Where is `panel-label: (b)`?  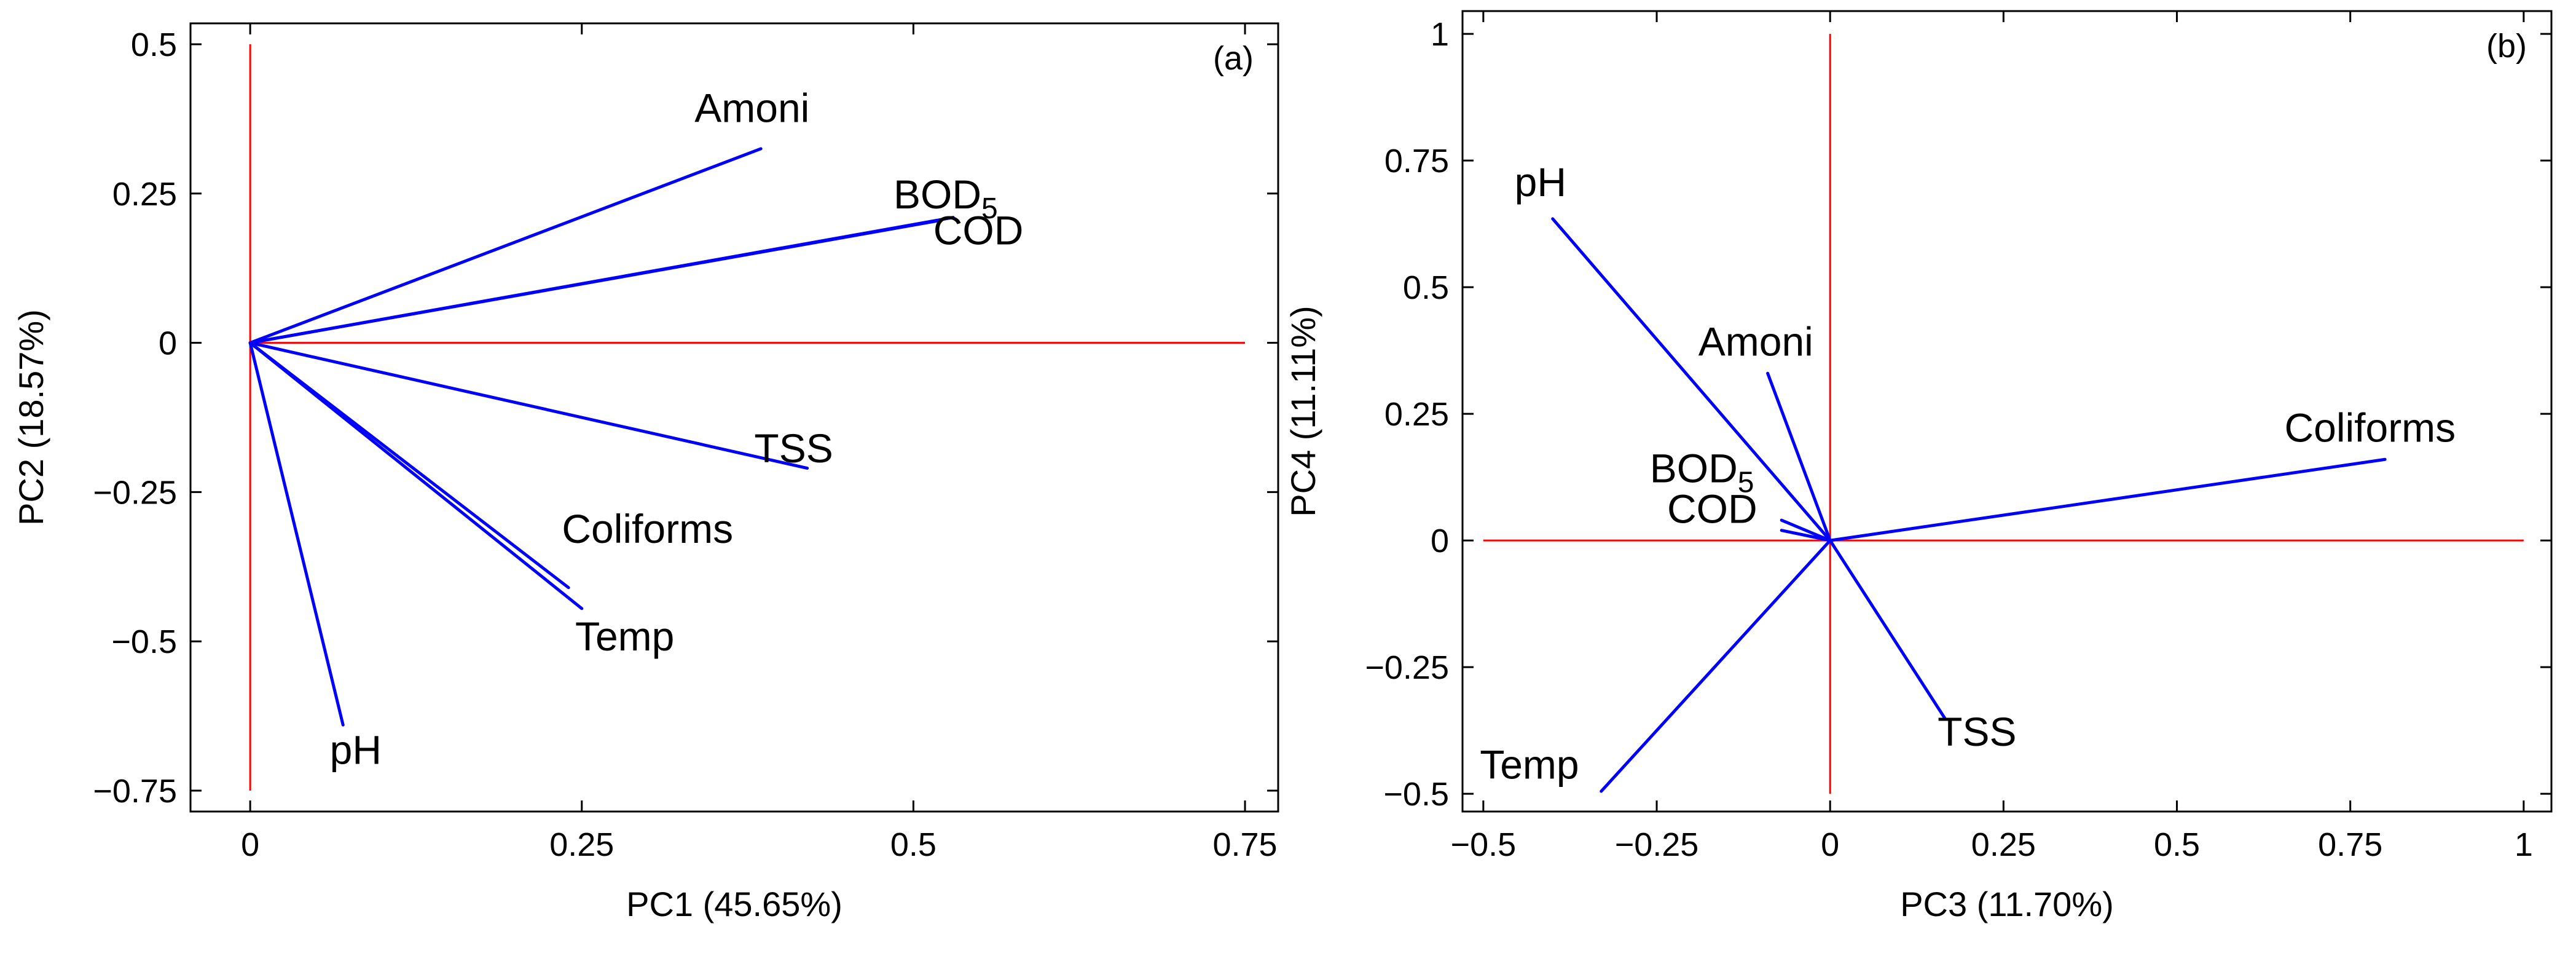 panel-label: (b) is located at coordinates (2506, 46).